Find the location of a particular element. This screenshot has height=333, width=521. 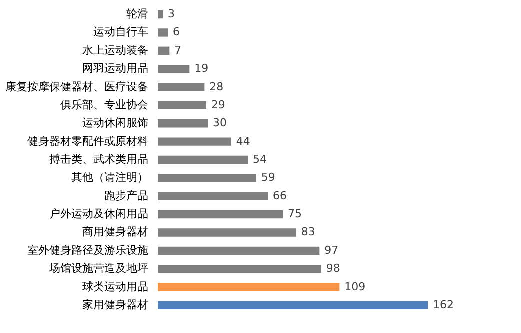

data-label: 98 is located at coordinates (333, 269).